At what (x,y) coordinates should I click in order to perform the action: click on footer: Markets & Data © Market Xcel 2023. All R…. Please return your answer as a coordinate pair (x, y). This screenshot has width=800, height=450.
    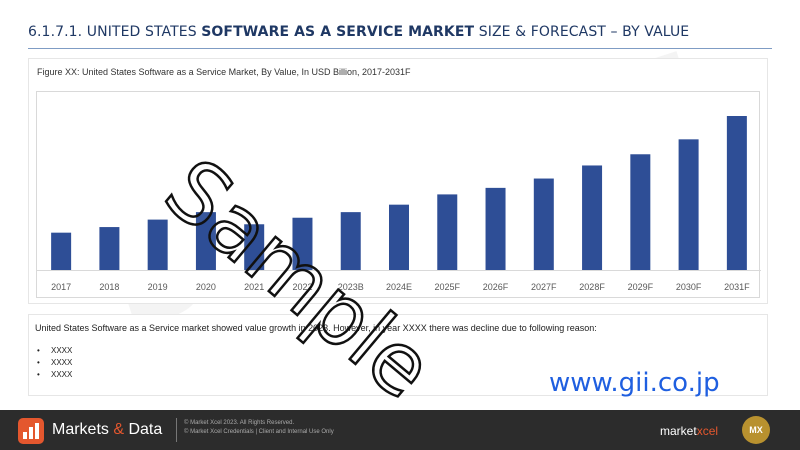
    Looking at the image, I should click on (400, 430).